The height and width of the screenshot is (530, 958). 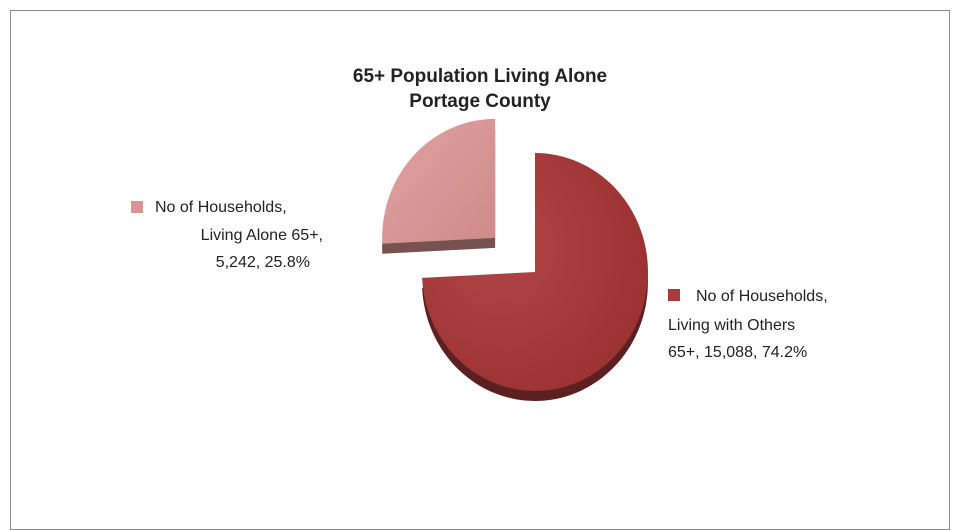 What do you see at coordinates (731, 325) in the screenshot?
I see `slice-label-living-with-others-line-2: Living with Others` at bounding box center [731, 325].